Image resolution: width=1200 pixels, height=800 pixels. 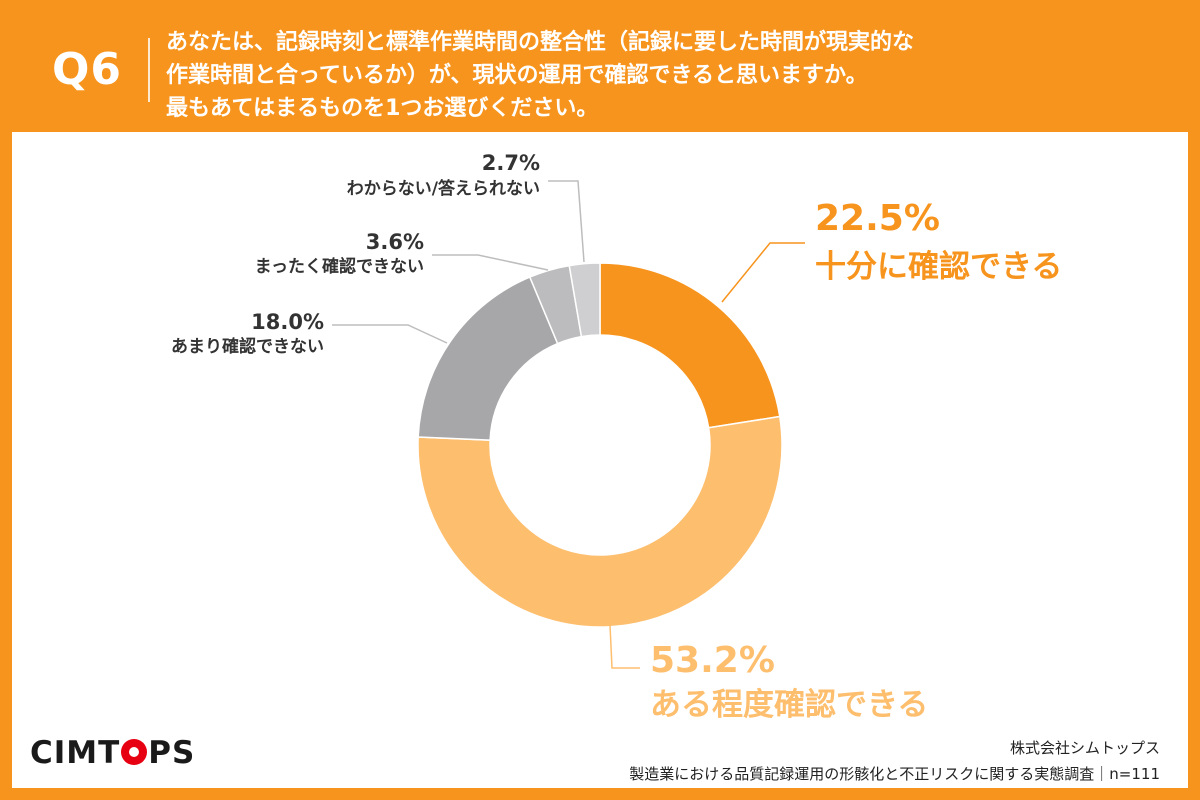 I want to click on slice-percent-5: 2.7%, so click(x=511, y=163).